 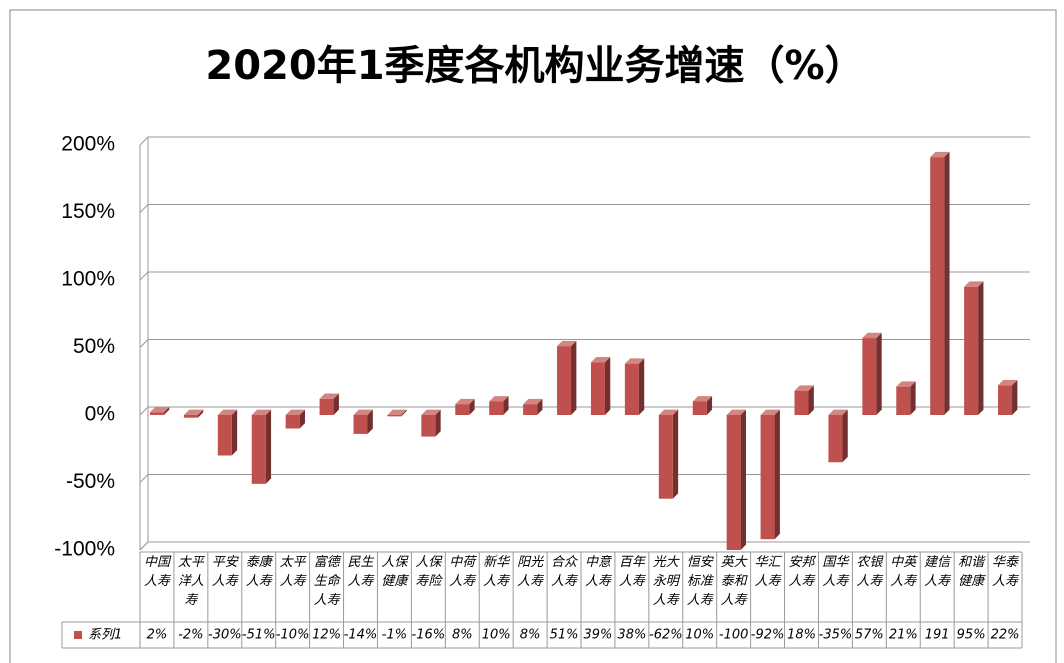 I want to click on x-tick-label-line: 洋人, so click(x=191, y=581).